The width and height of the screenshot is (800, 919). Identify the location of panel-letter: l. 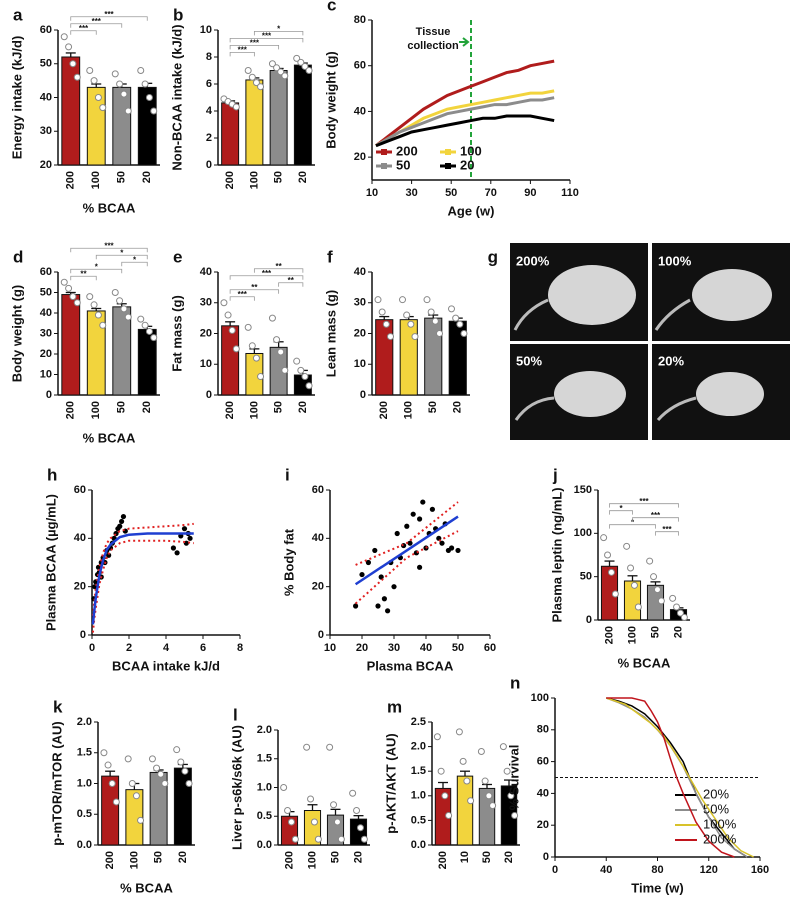
(235, 714).